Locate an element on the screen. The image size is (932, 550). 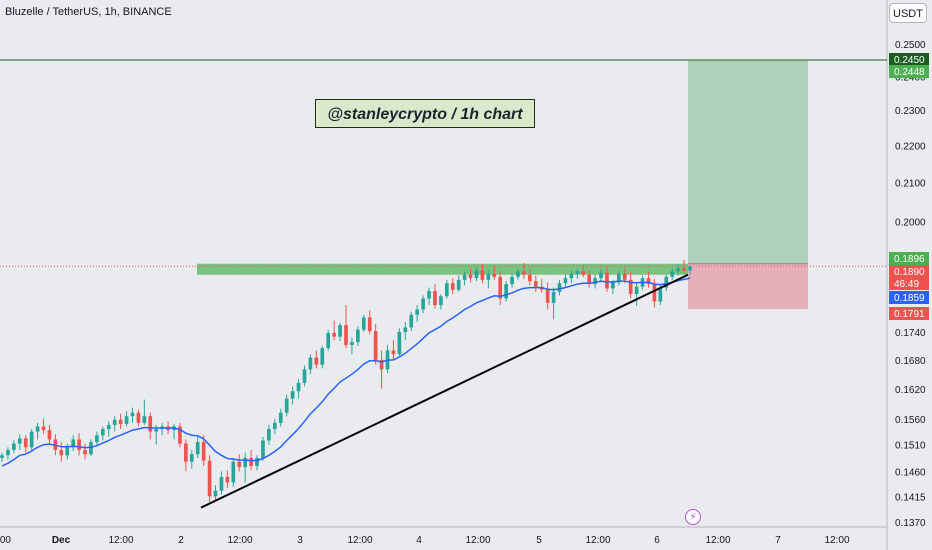
price-label-profit: 0.2448 is located at coordinates (909, 71).